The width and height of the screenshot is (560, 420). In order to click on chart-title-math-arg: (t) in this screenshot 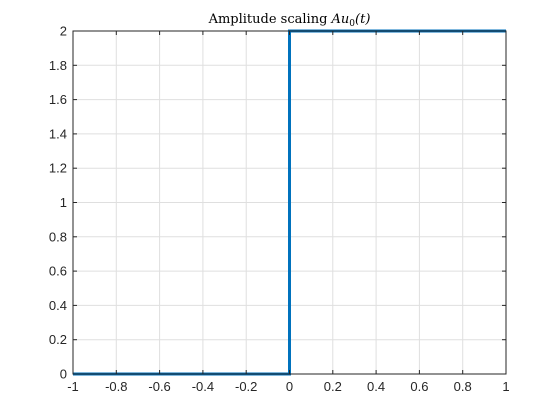, I will do `click(362, 19)`.